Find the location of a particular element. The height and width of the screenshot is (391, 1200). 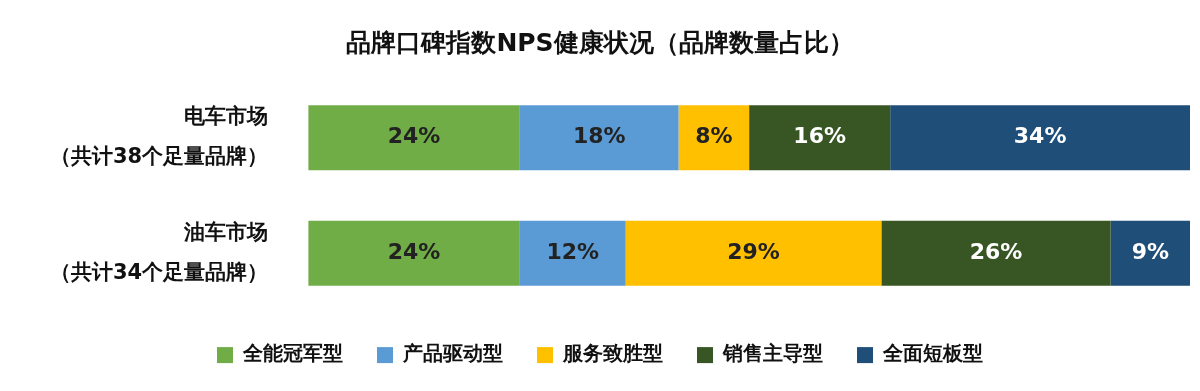

y-tick-label: 油车市场（共计34个足量品牌） is located at coordinates (159, 251).